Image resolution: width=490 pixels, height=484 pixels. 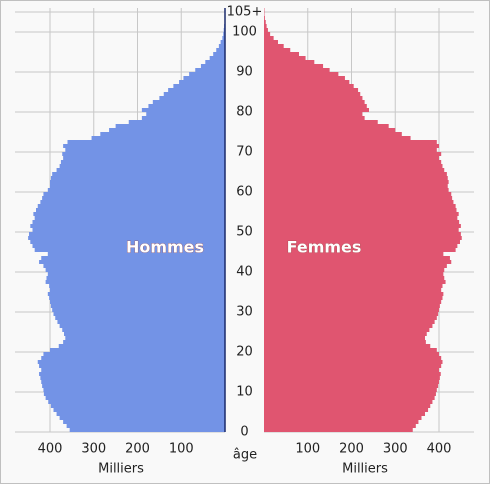 I want to click on y-tick-label: 0, so click(x=244, y=432).